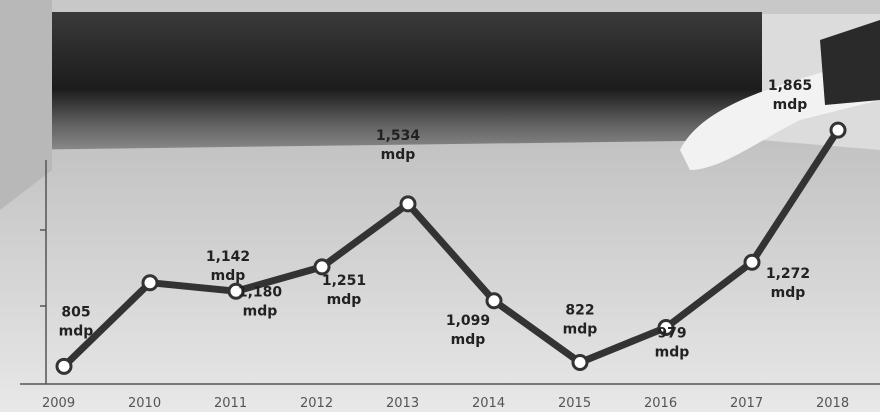 The height and width of the screenshot is (412, 880). Describe the element at coordinates (579, 311) in the screenshot. I see `data-label-value: 822` at that location.